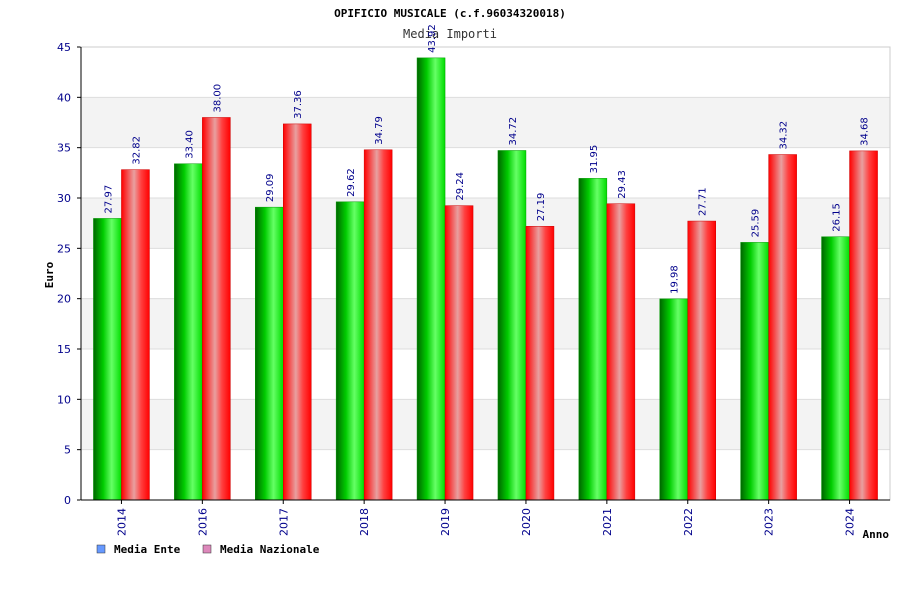 The width and height of the screenshot is (900, 600). I want to click on bar-media-nazionale-2019, so click(459, 353).